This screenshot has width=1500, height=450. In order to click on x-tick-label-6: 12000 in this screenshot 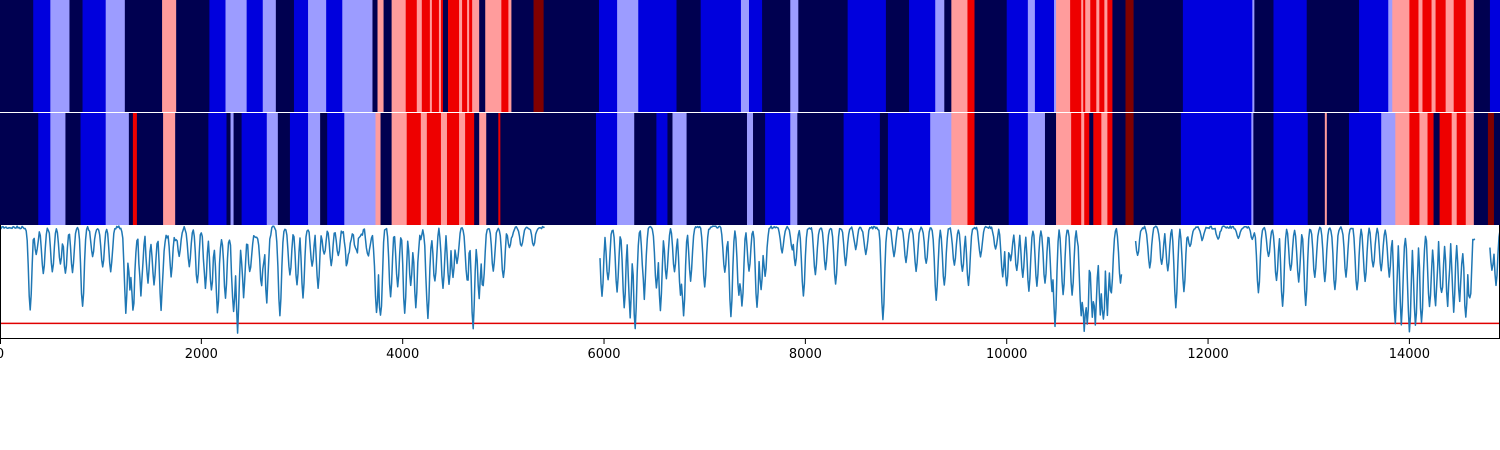, I will do `click(1207, 354)`.